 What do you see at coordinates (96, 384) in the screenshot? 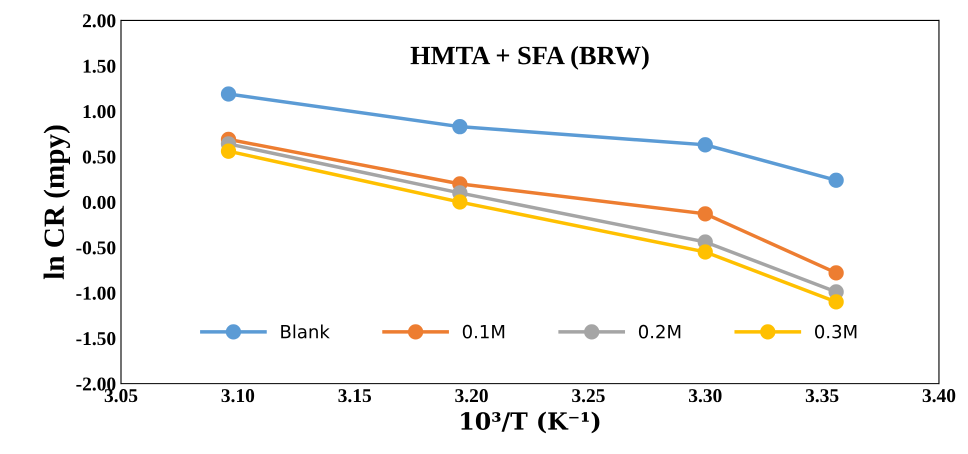
I see `y-tick-label: -2.00` at bounding box center [96, 384].